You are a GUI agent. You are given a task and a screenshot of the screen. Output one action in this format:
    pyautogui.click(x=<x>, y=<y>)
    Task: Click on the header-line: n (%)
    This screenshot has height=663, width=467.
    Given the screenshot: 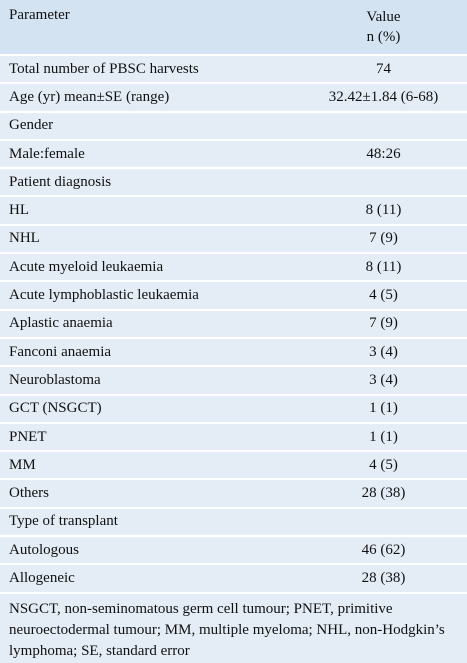 What is the action you would take?
    pyautogui.click(x=383, y=37)
    